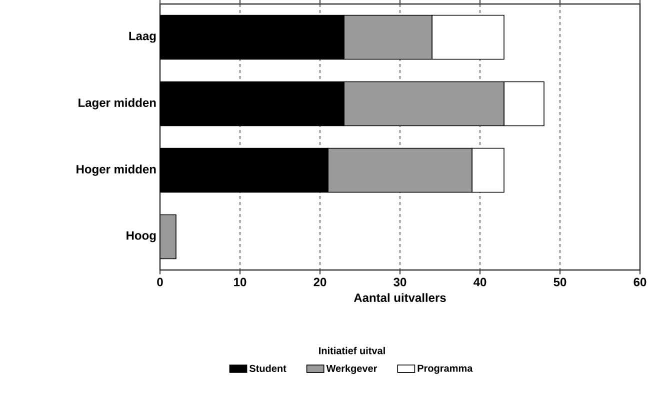 This screenshot has width=651, height=402. Describe the element at coordinates (352, 350) in the screenshot. I see `legend-title: Initiatief uitval` at that location.